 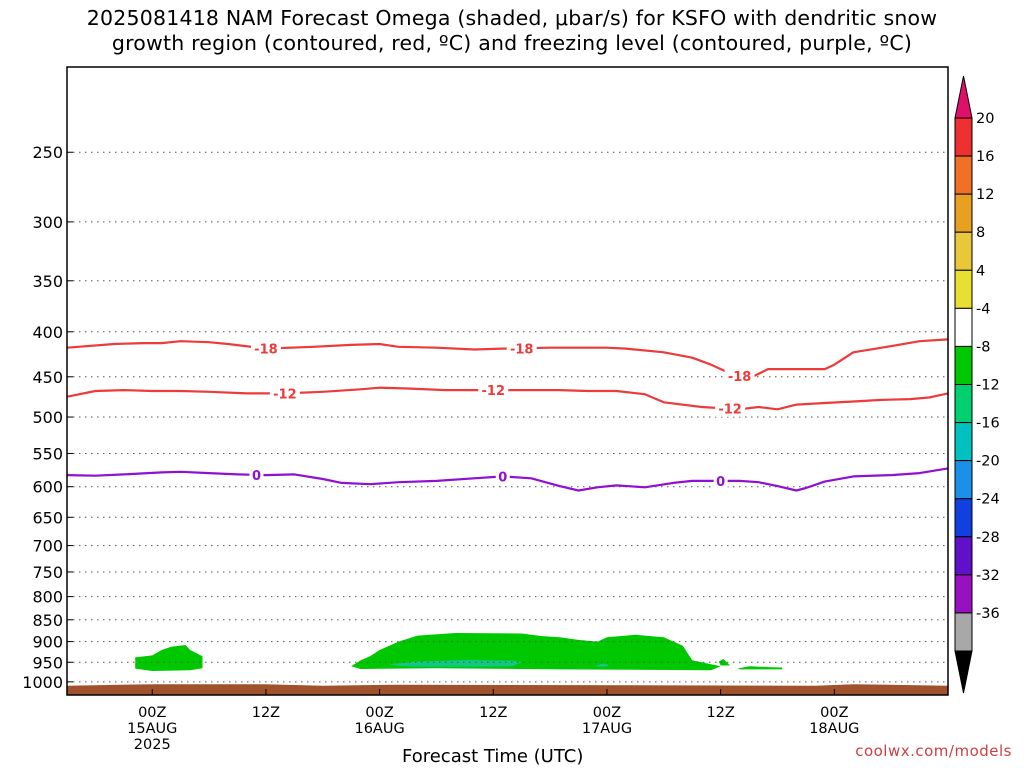 I want to click on colorbar-label--32: -32, so click(x=988, y=576).